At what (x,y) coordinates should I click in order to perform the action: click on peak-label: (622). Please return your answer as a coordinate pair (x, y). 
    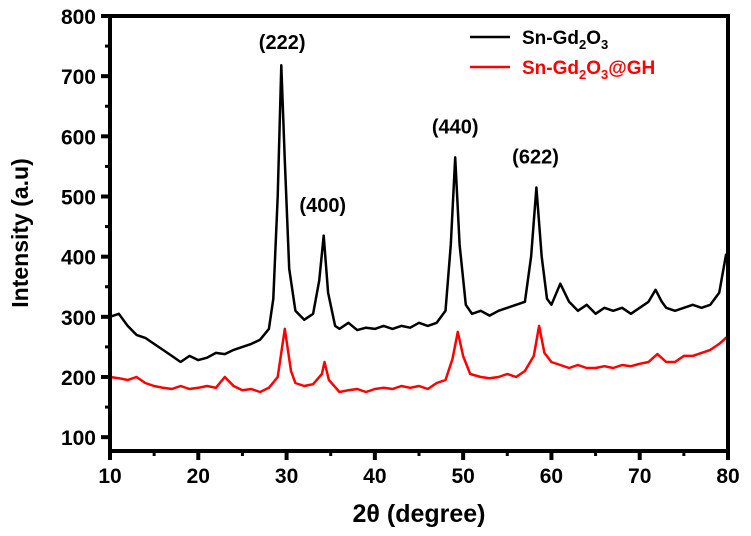
    Looking at the image, I should click on (535, 157).